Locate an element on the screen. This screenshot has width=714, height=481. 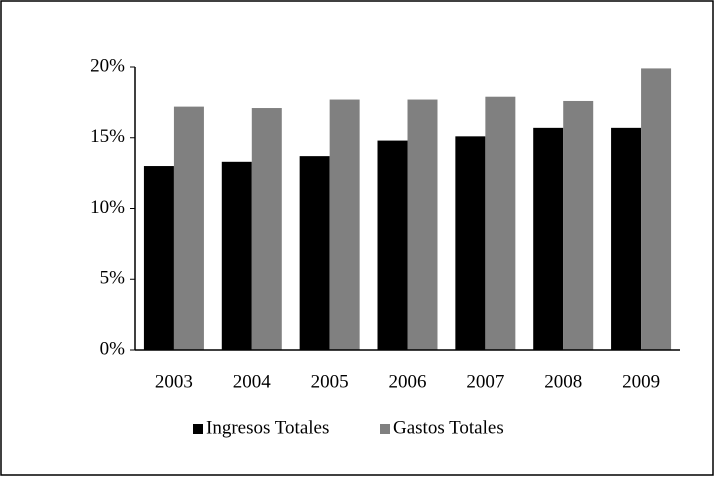
y-tick-label: 20% is located at coordinates (107, 65).